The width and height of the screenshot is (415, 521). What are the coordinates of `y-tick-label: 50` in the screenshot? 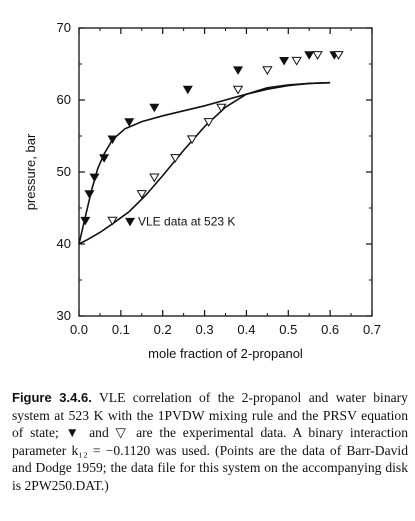 It's located at (64, 171).